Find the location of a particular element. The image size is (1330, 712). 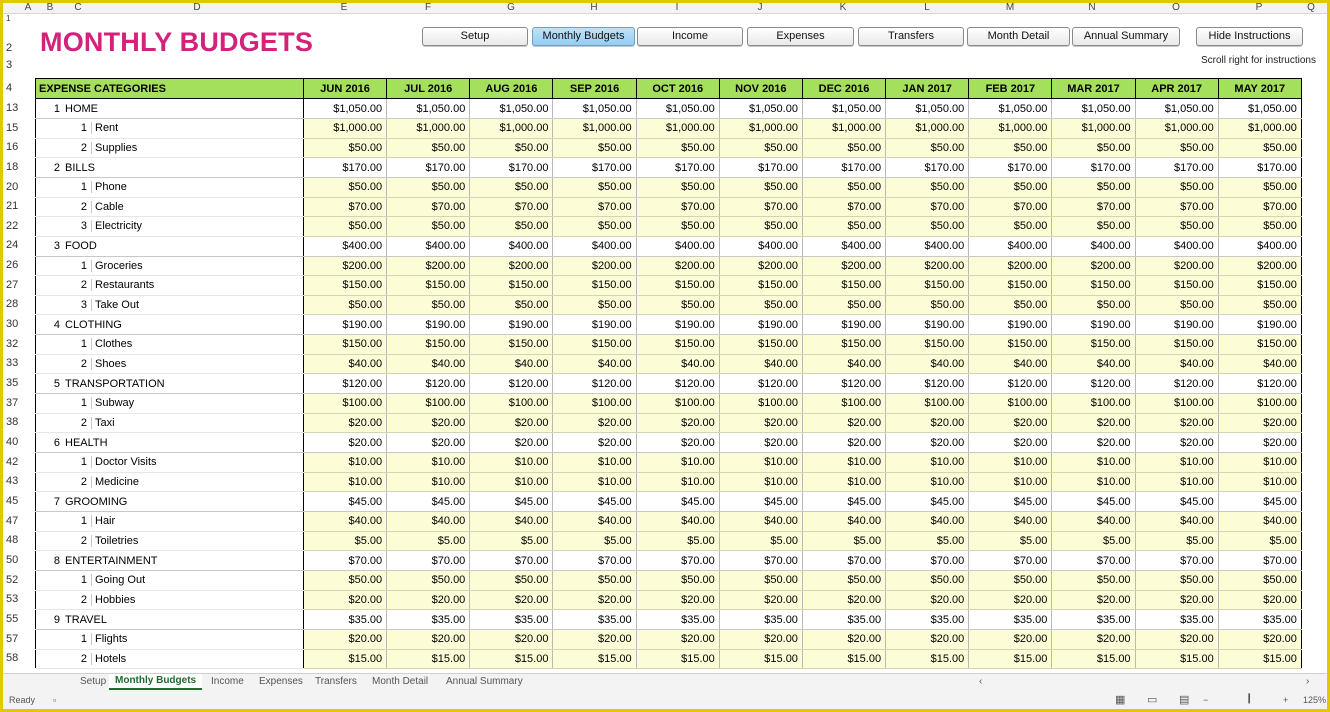

category-cell: 8 ENTERTAINMENT is located at coordinates (169, 560).